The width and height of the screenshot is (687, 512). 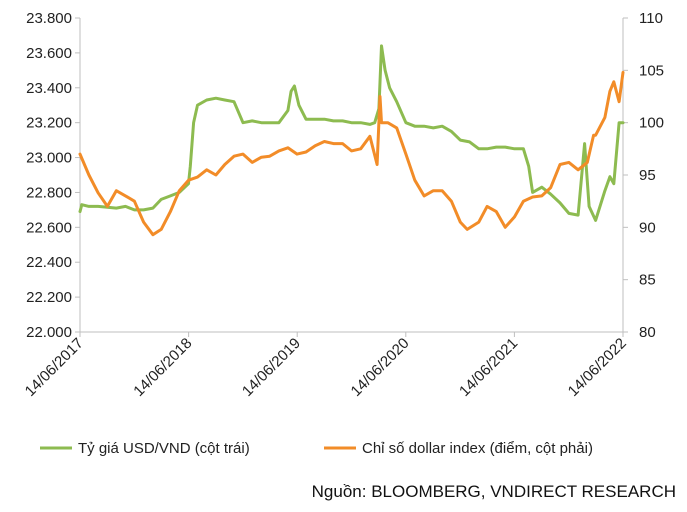 I want to click on x-tick-label: 14/06/2020, so click(x=380, y=367).